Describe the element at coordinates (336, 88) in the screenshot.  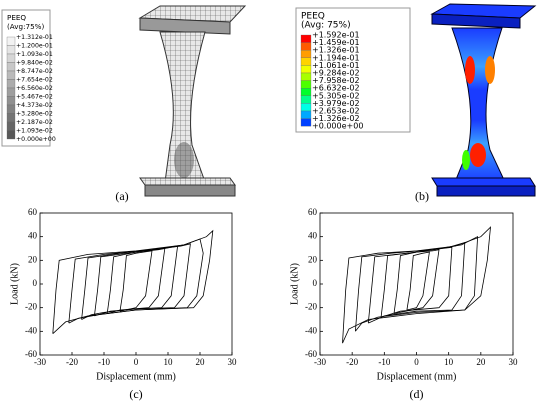
I see `legend-label: +6.632e-02` at that location.